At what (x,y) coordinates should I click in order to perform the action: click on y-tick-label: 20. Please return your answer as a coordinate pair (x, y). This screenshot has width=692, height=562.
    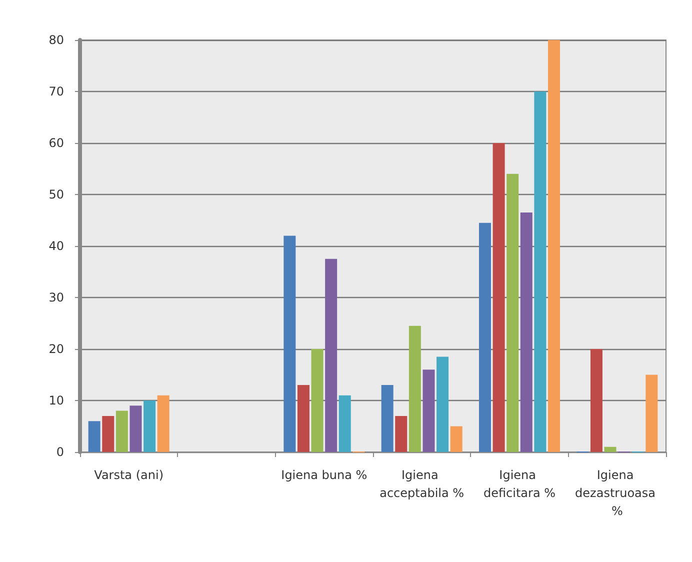
    Looking at the image, I should click on (56, 349).